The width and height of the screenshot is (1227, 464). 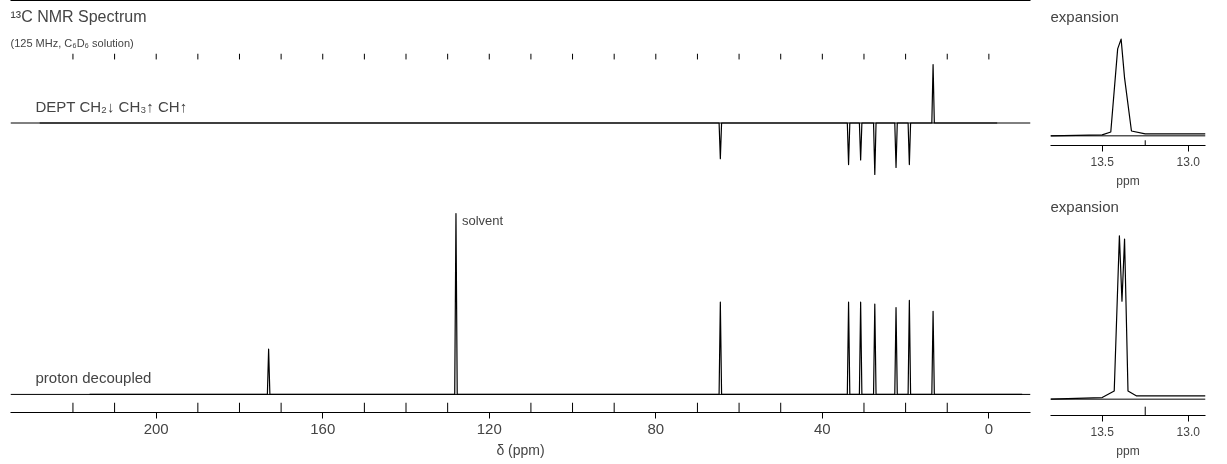 What do you see at coordinates (111, 107) in the screenshot?
I see `annotation: DEPT CH₂↓ CH₃↑ CH↑` at bounding box center [111, 107].